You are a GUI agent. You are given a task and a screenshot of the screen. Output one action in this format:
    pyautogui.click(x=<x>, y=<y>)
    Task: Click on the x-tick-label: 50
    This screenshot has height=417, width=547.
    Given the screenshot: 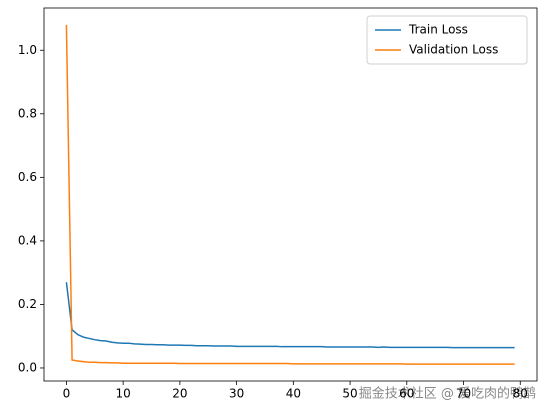 What is the action you would take?
    pyautogui.click(x=349, y=394)
    